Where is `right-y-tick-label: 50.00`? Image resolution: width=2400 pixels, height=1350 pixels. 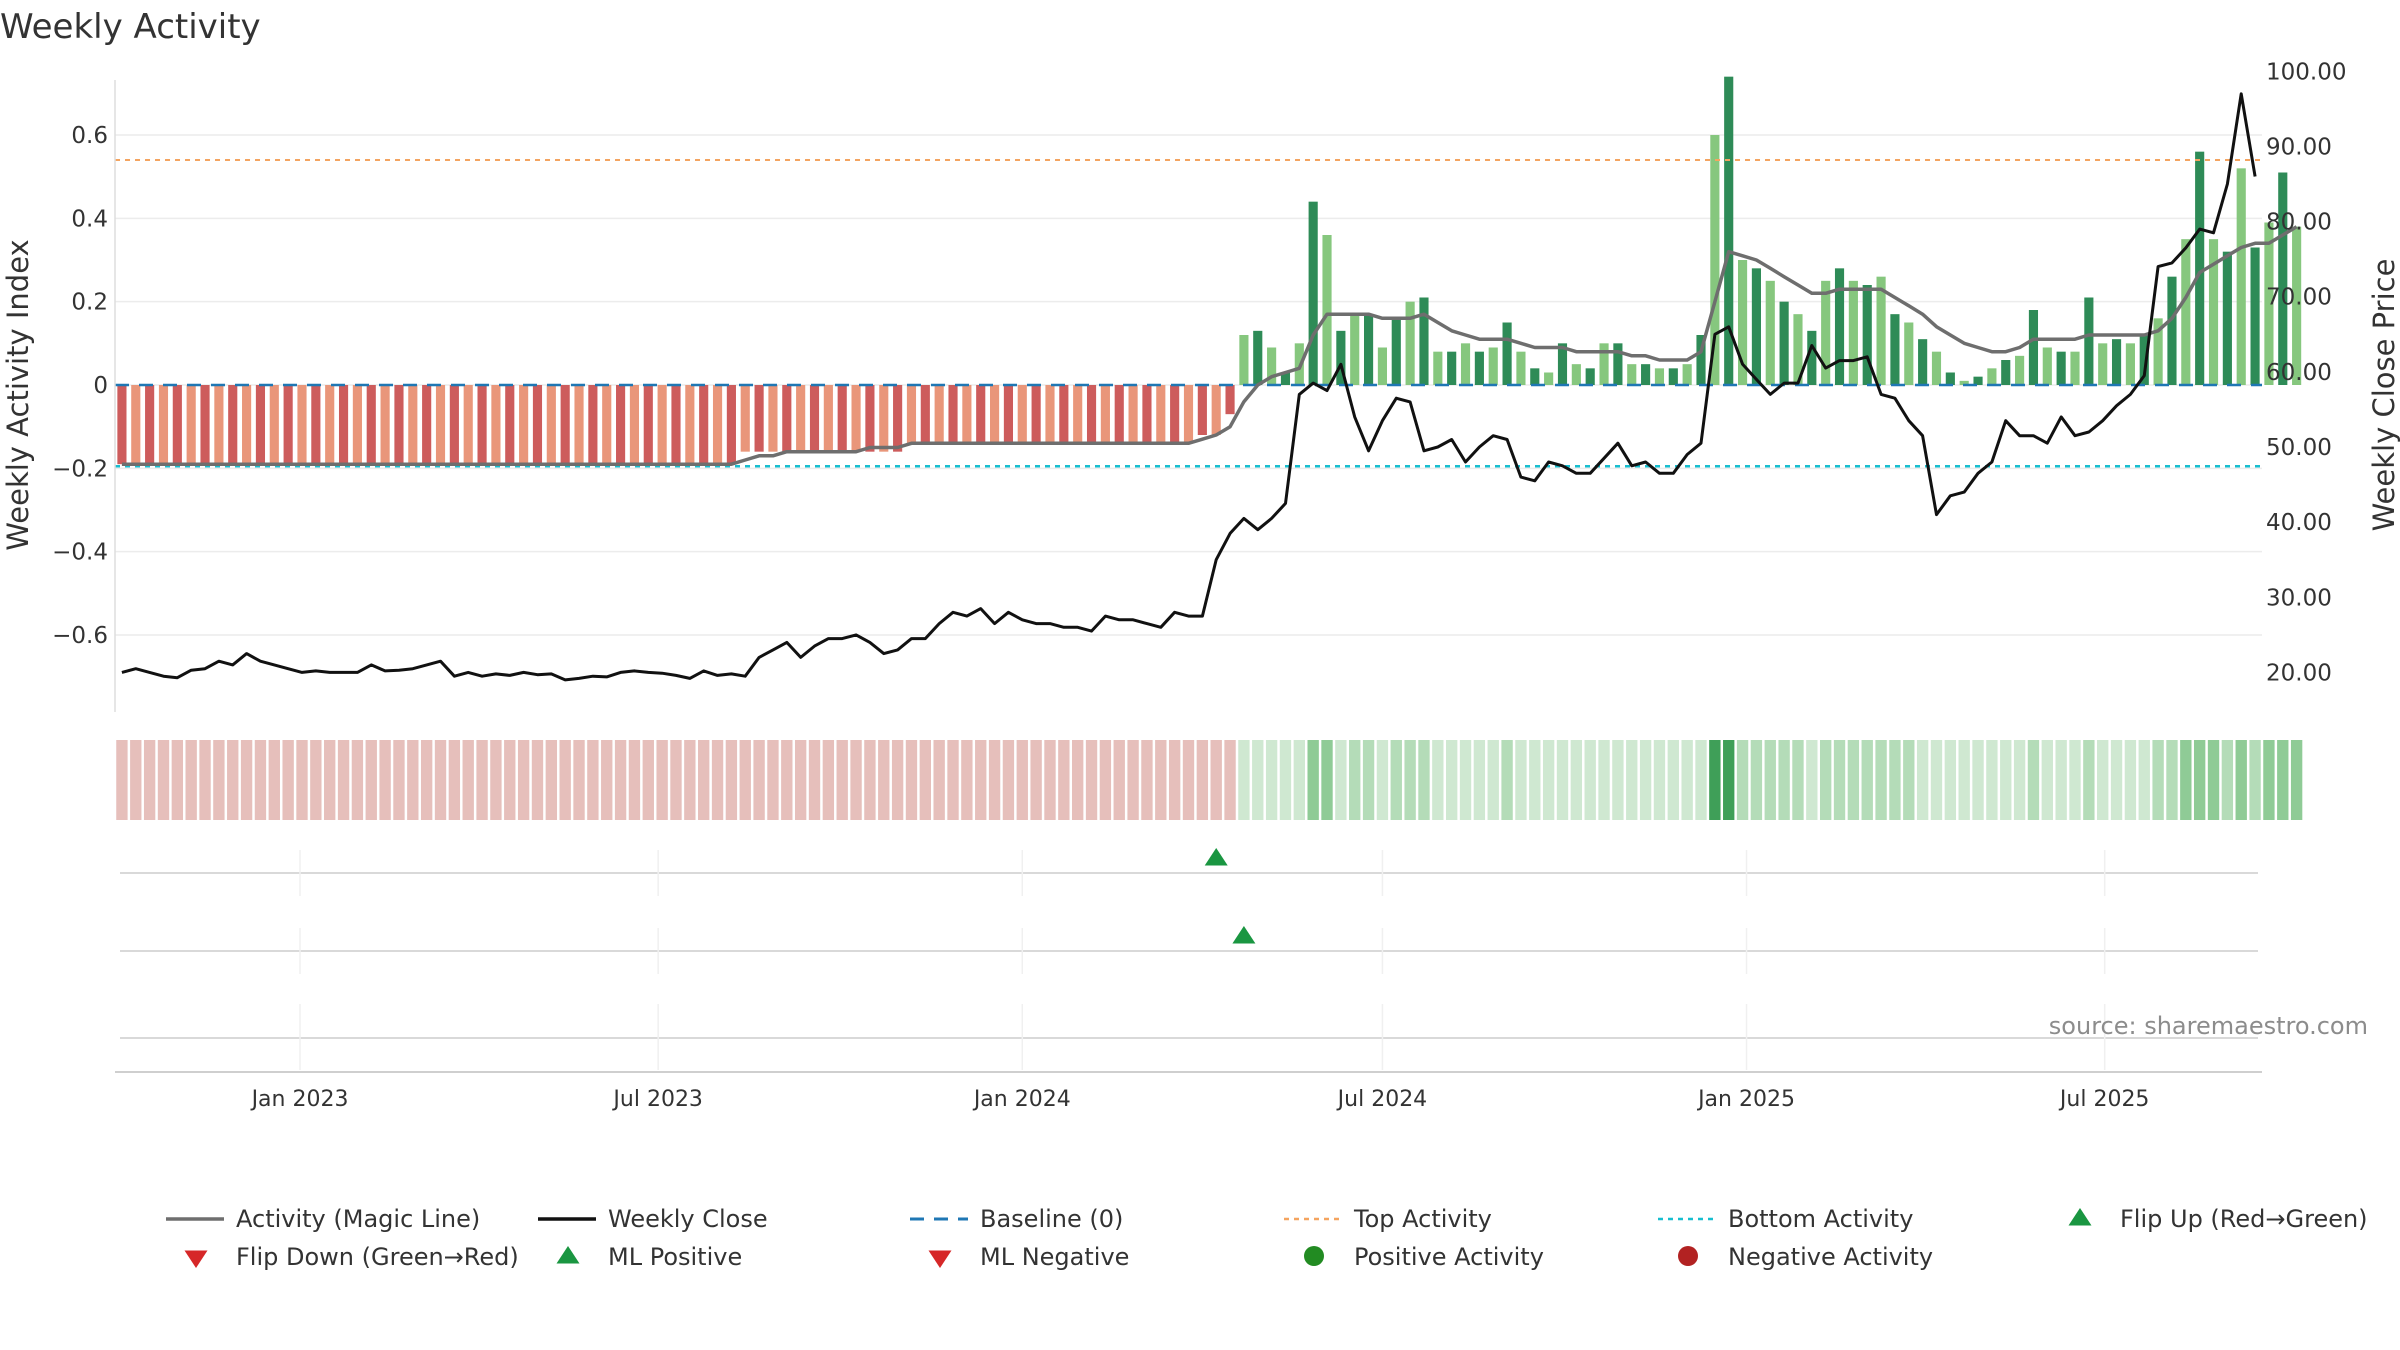
right-y-tick-label: 50.00 is located at coordinates (2299, 448).